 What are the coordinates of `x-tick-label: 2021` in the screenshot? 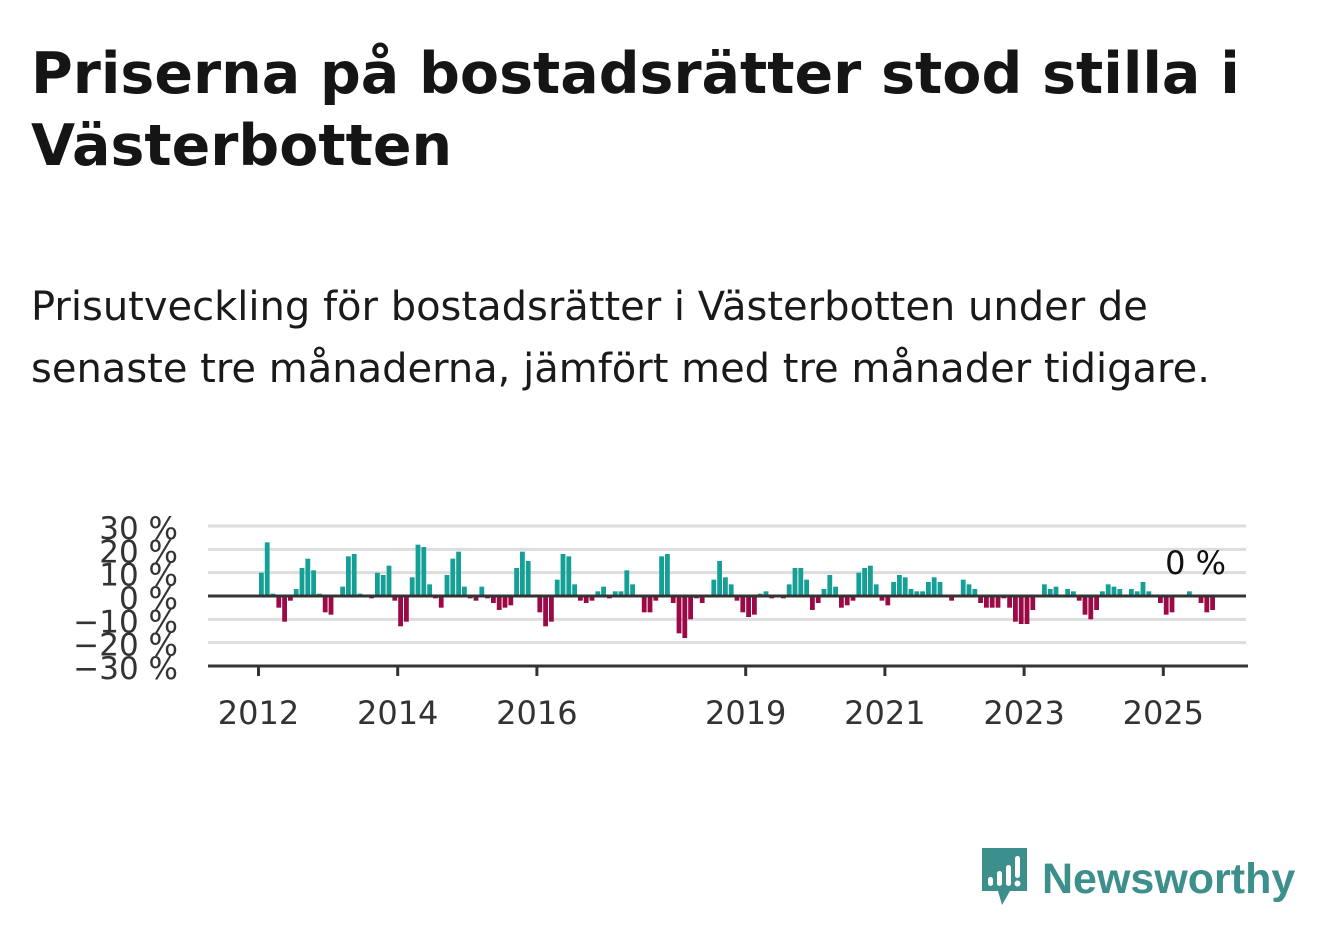 It's located at (884, 713).